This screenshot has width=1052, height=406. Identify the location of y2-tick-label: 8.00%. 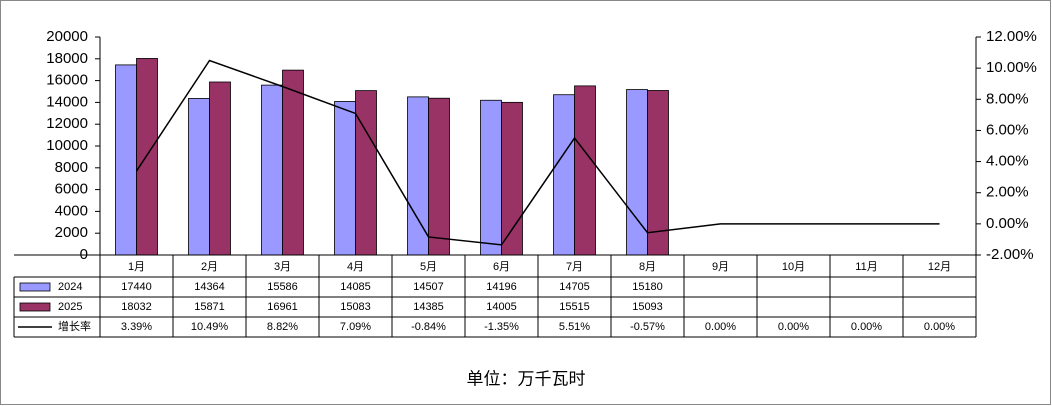
(1007, 98).